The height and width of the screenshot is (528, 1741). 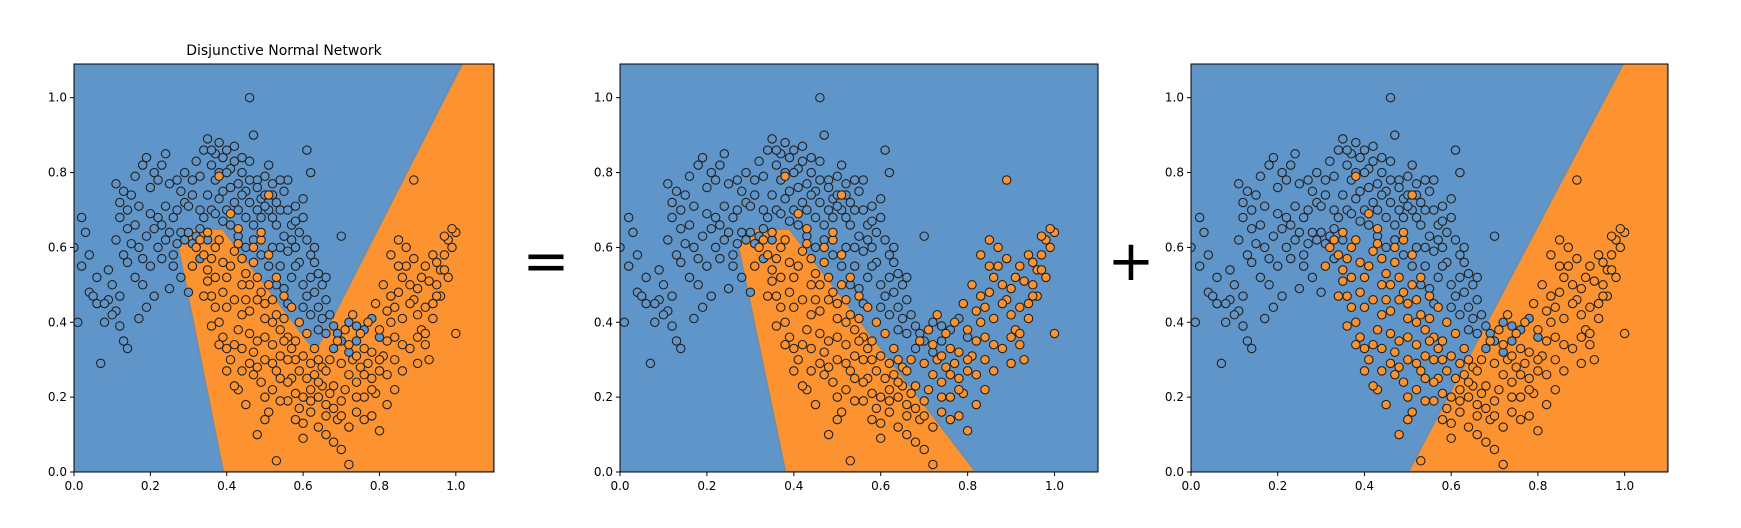 I want to click on y-tick-label: 0.6, so click(x=1174, y=247).